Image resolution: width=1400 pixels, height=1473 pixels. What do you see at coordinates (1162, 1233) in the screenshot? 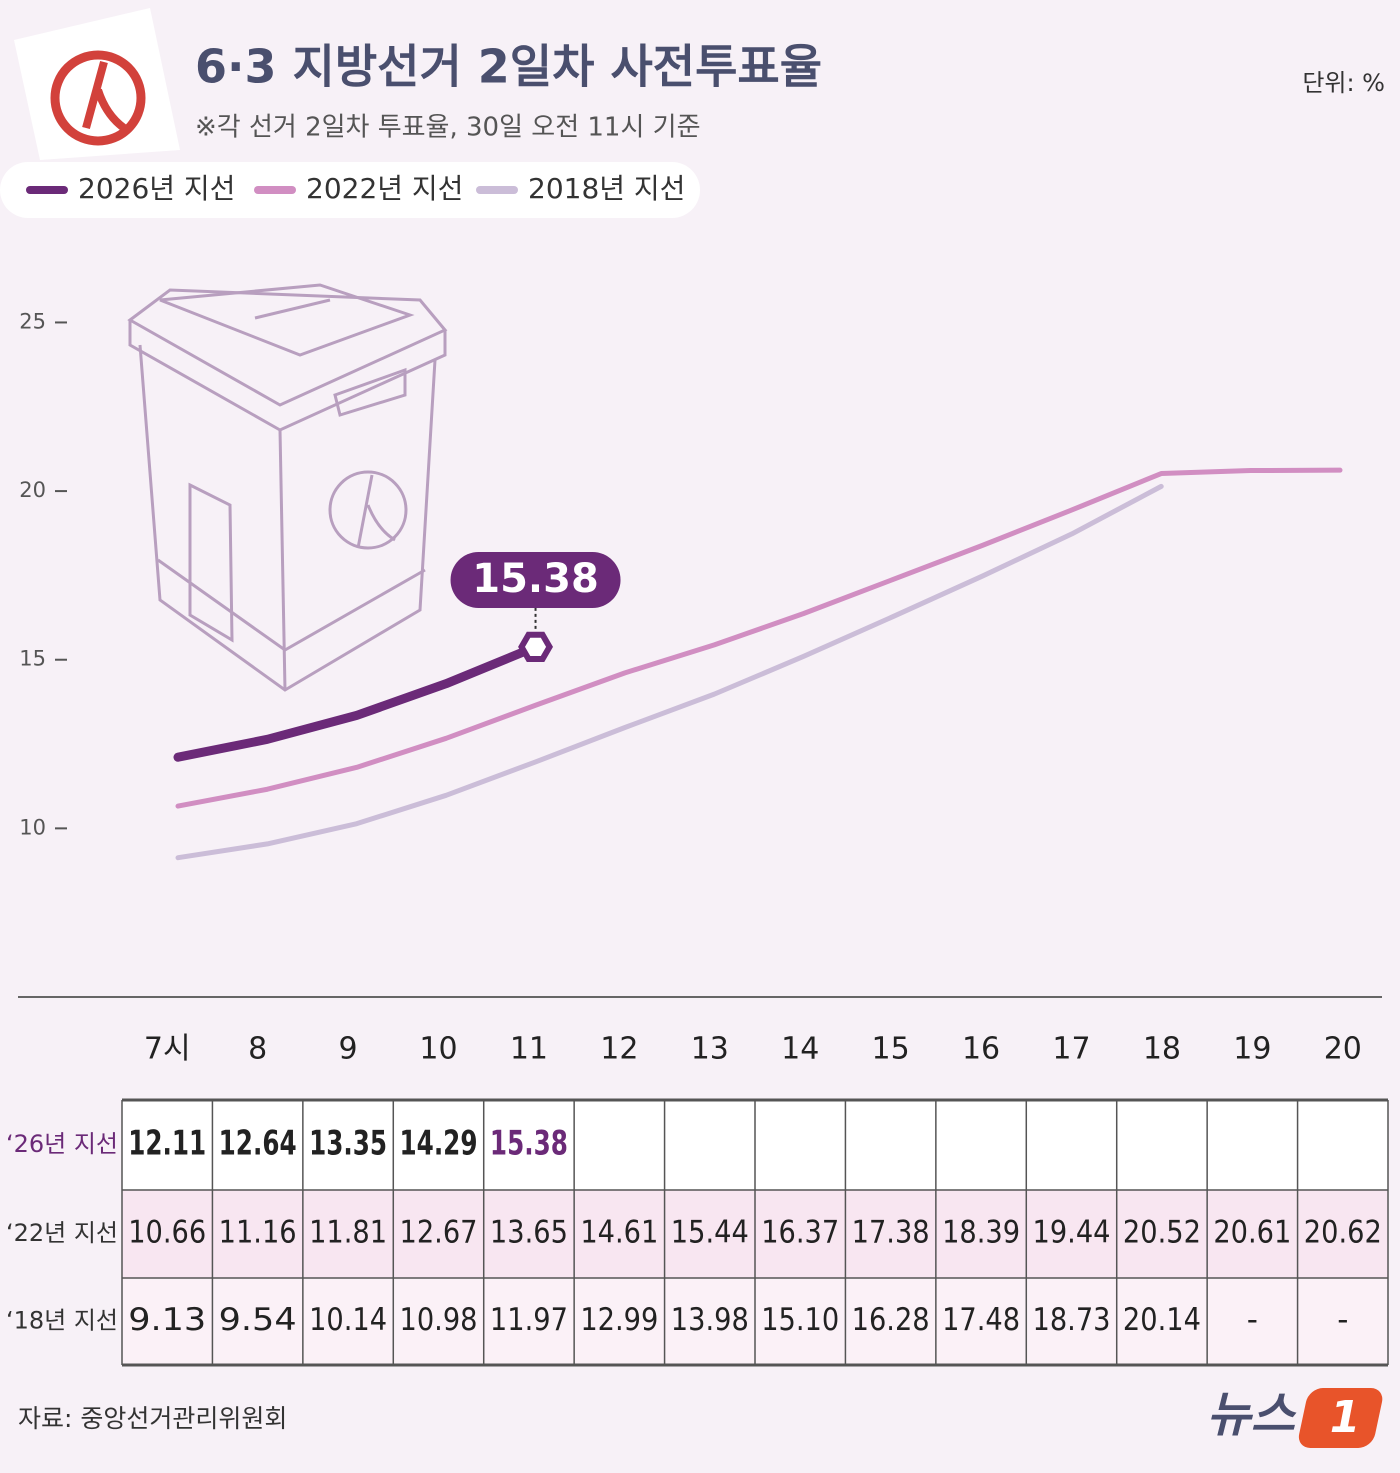
I see `table-cell: 20.52` at bounding box center [1162, 1233].